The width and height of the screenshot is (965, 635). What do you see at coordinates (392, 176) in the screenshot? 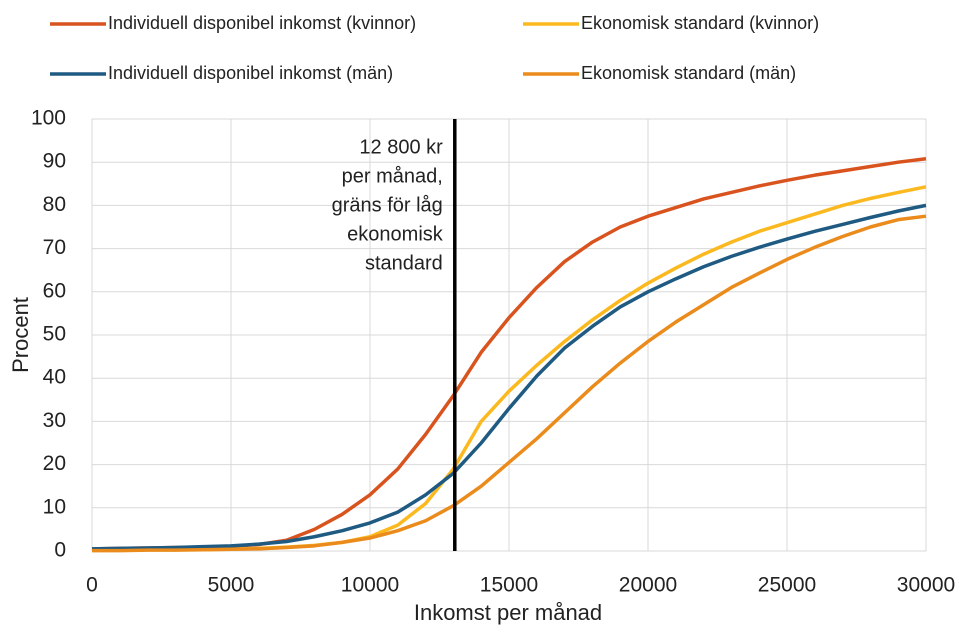
I see `annotation-text: per månad,` at bounding box center [392, 176].